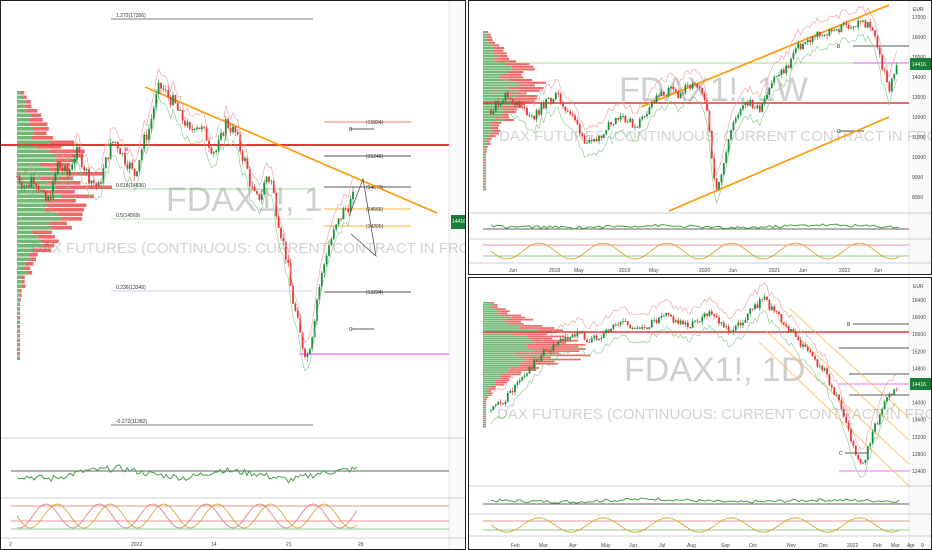  Describe the element at coordinates (662, 546) in the screenshot. I see `x-tick-label: Jul` at that location.